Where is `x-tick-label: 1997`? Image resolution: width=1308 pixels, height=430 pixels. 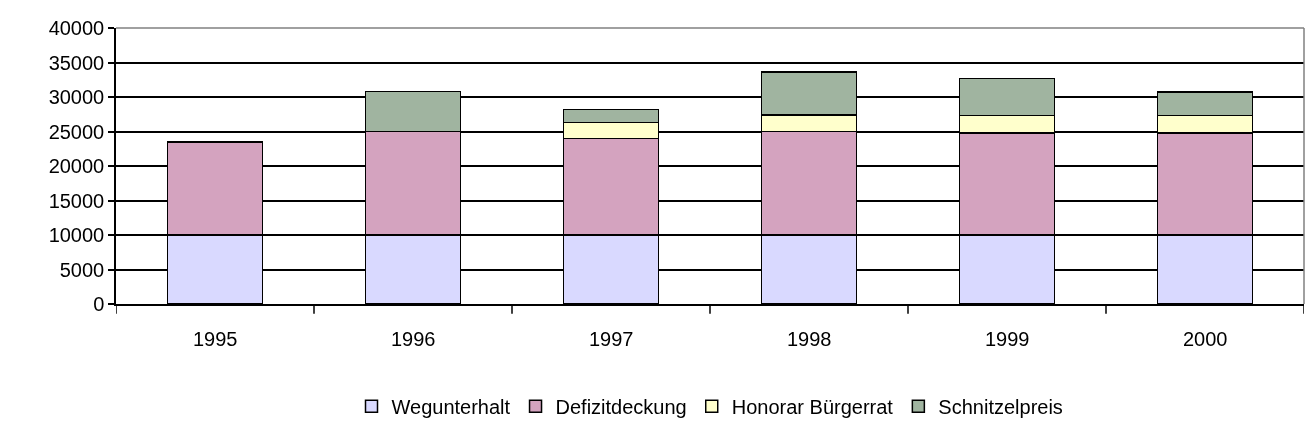
x-tick-label: 1997 is located at coordinates (611, 339).